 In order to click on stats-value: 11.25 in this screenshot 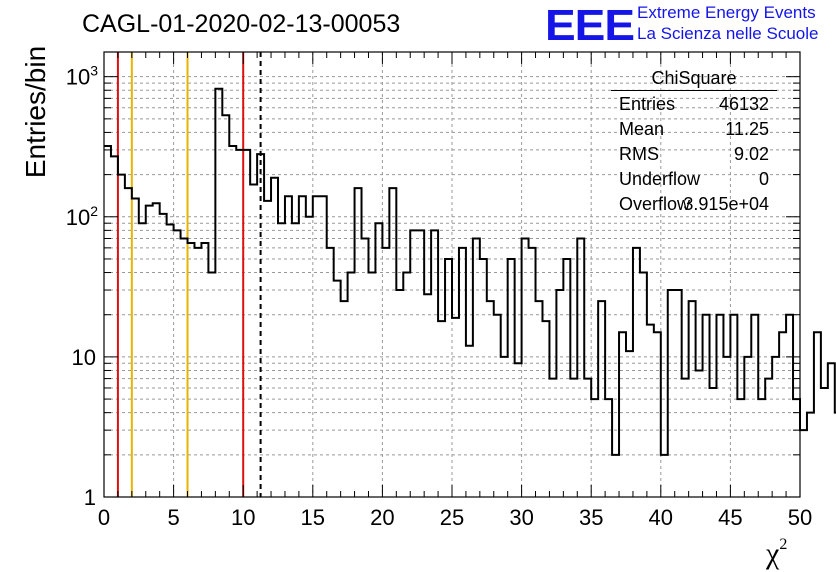, I will do `click(747, 129)`.